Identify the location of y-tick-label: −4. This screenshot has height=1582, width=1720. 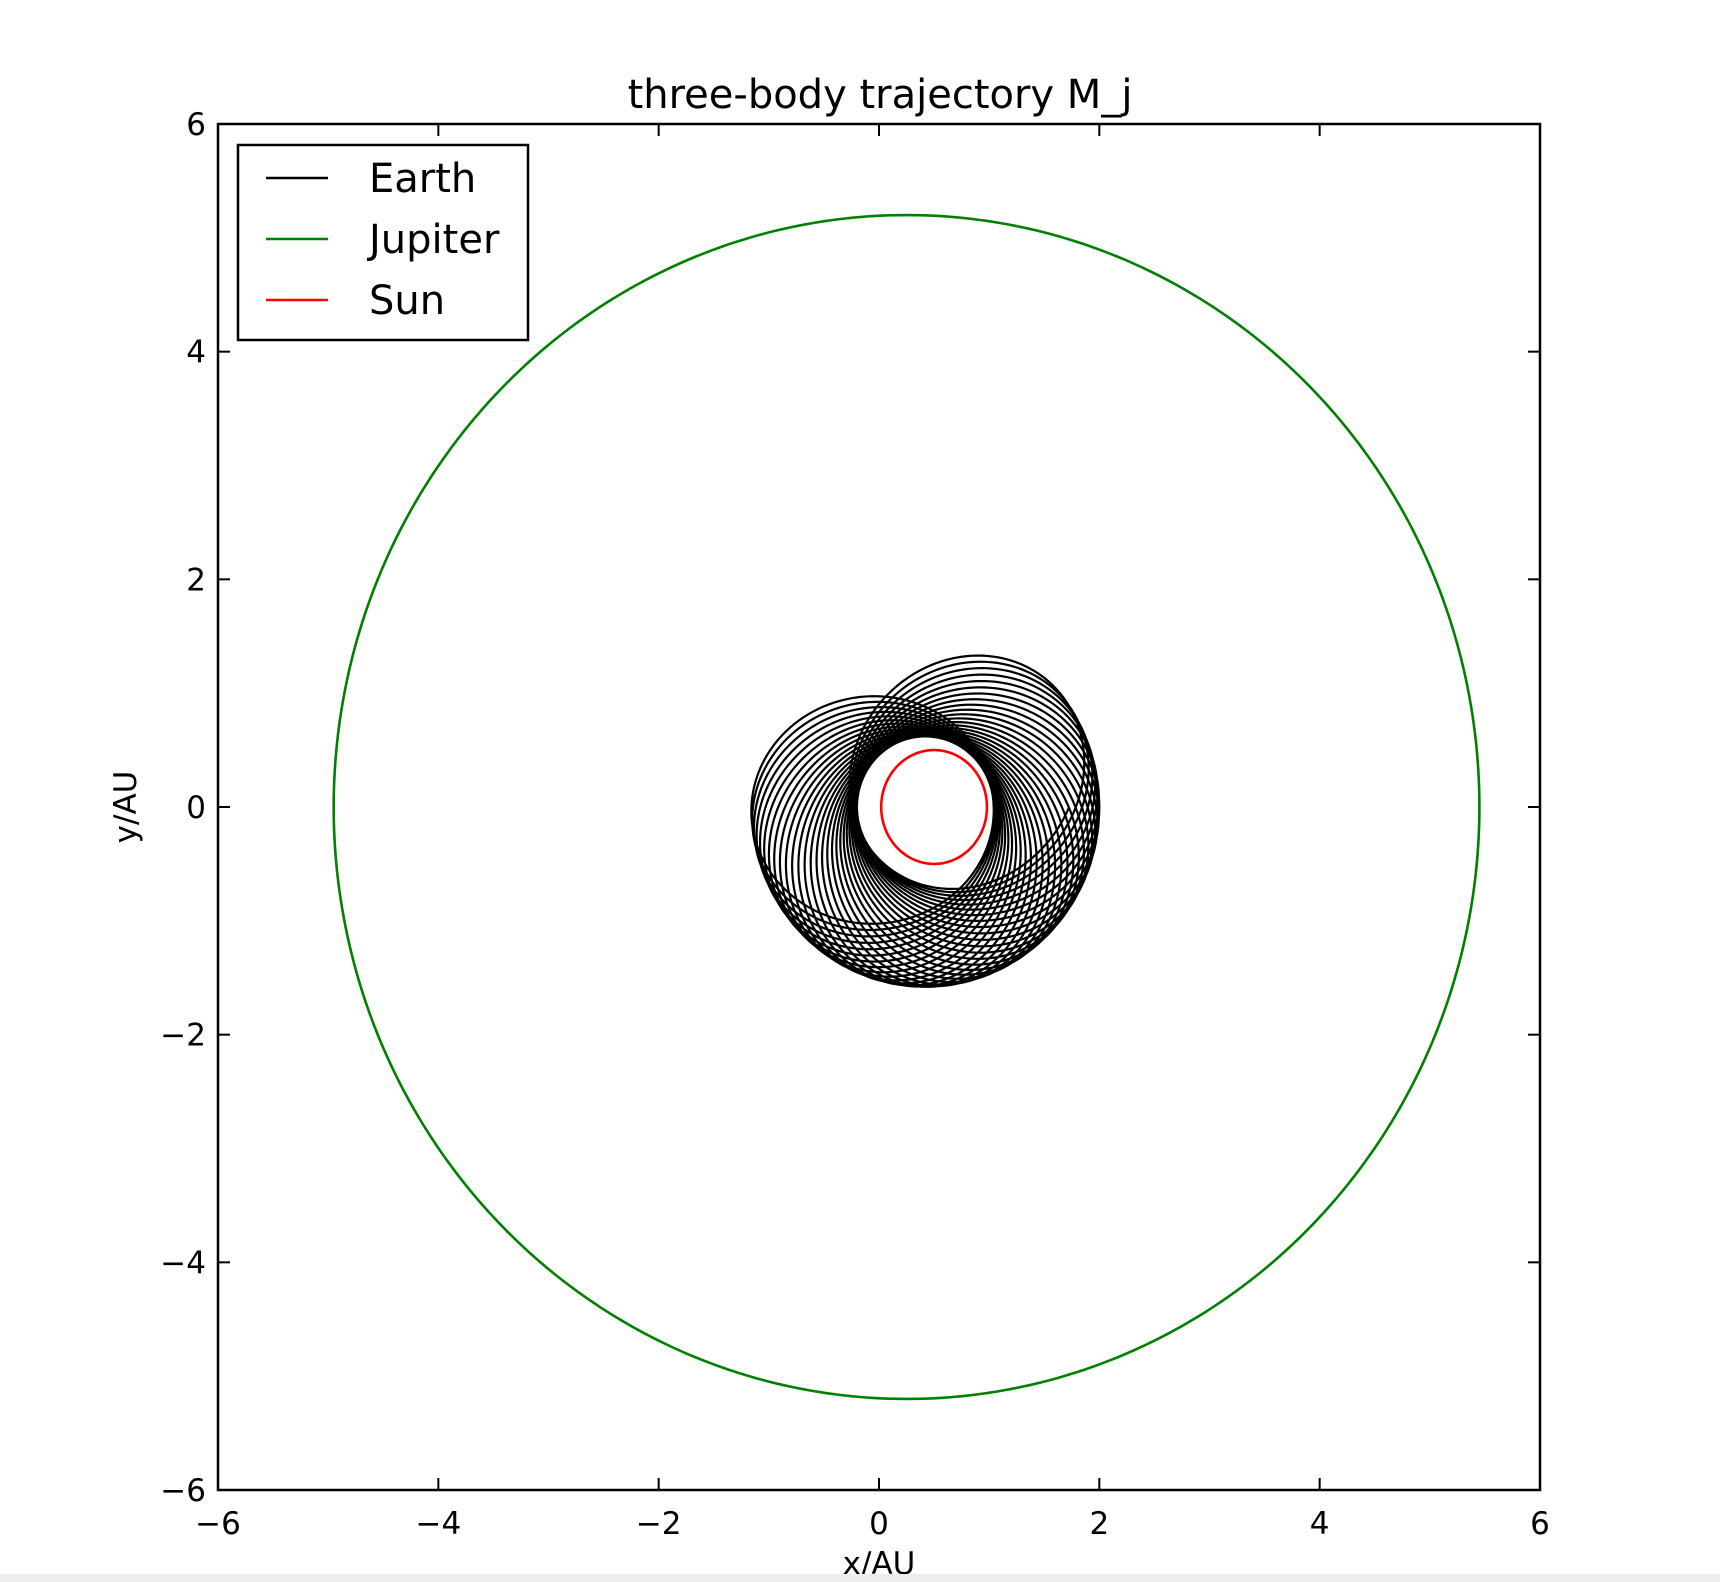
(183, 1263).